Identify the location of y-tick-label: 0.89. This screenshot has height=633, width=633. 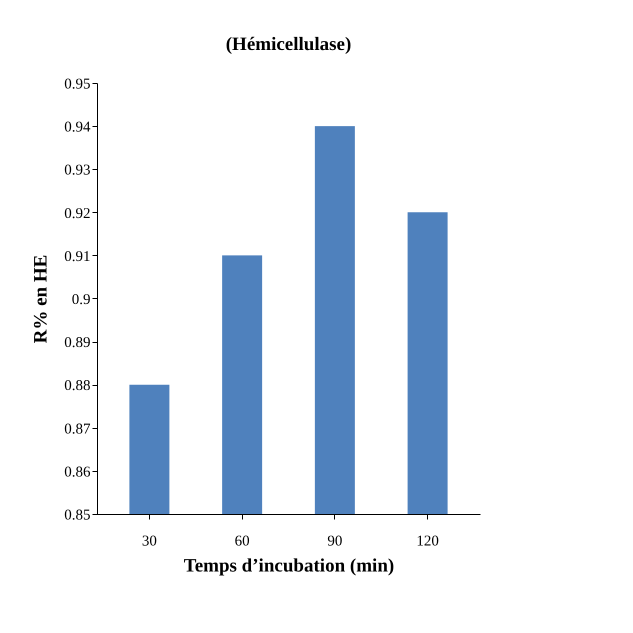
(77, 343).